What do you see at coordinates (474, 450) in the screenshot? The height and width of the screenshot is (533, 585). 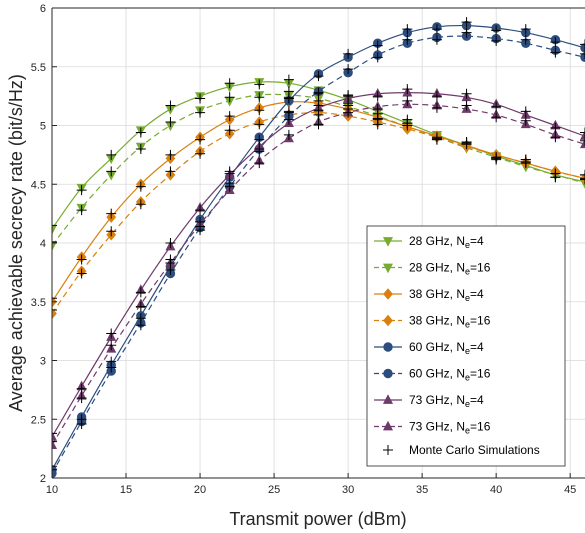 I see `legend-label: Monte Carlo Simulations` at bounding box center [474, 450].